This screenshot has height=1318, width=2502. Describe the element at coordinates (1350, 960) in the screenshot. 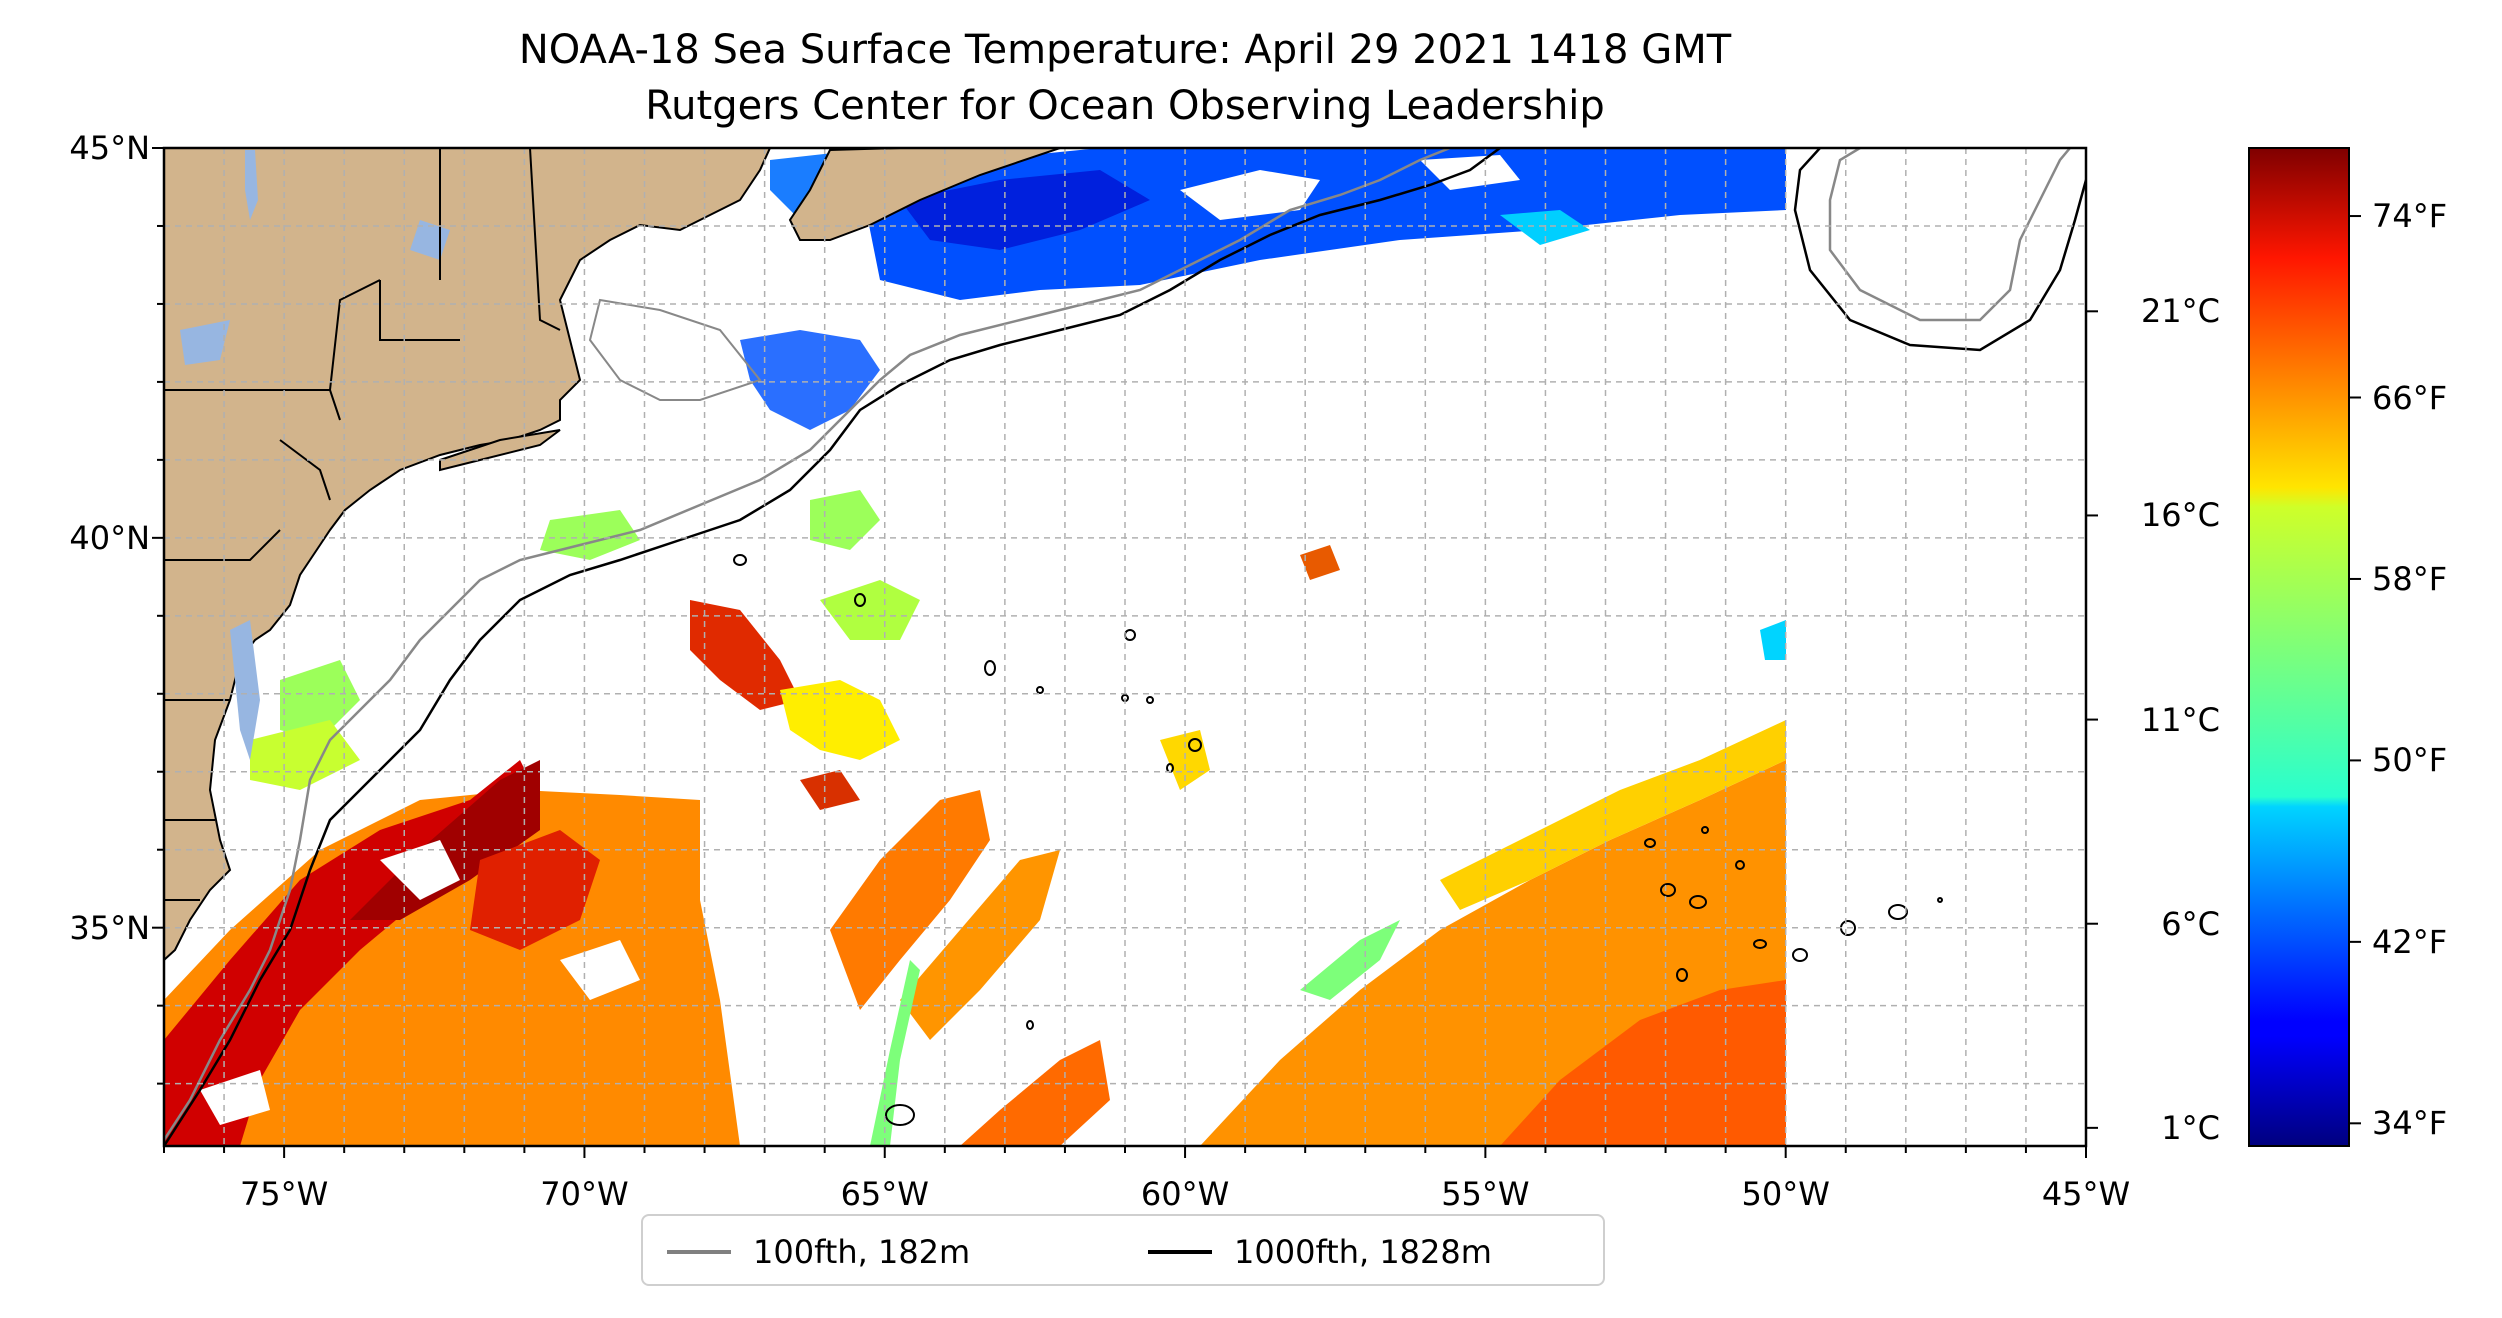

I see `sst-green-edge-southeast` at that location.